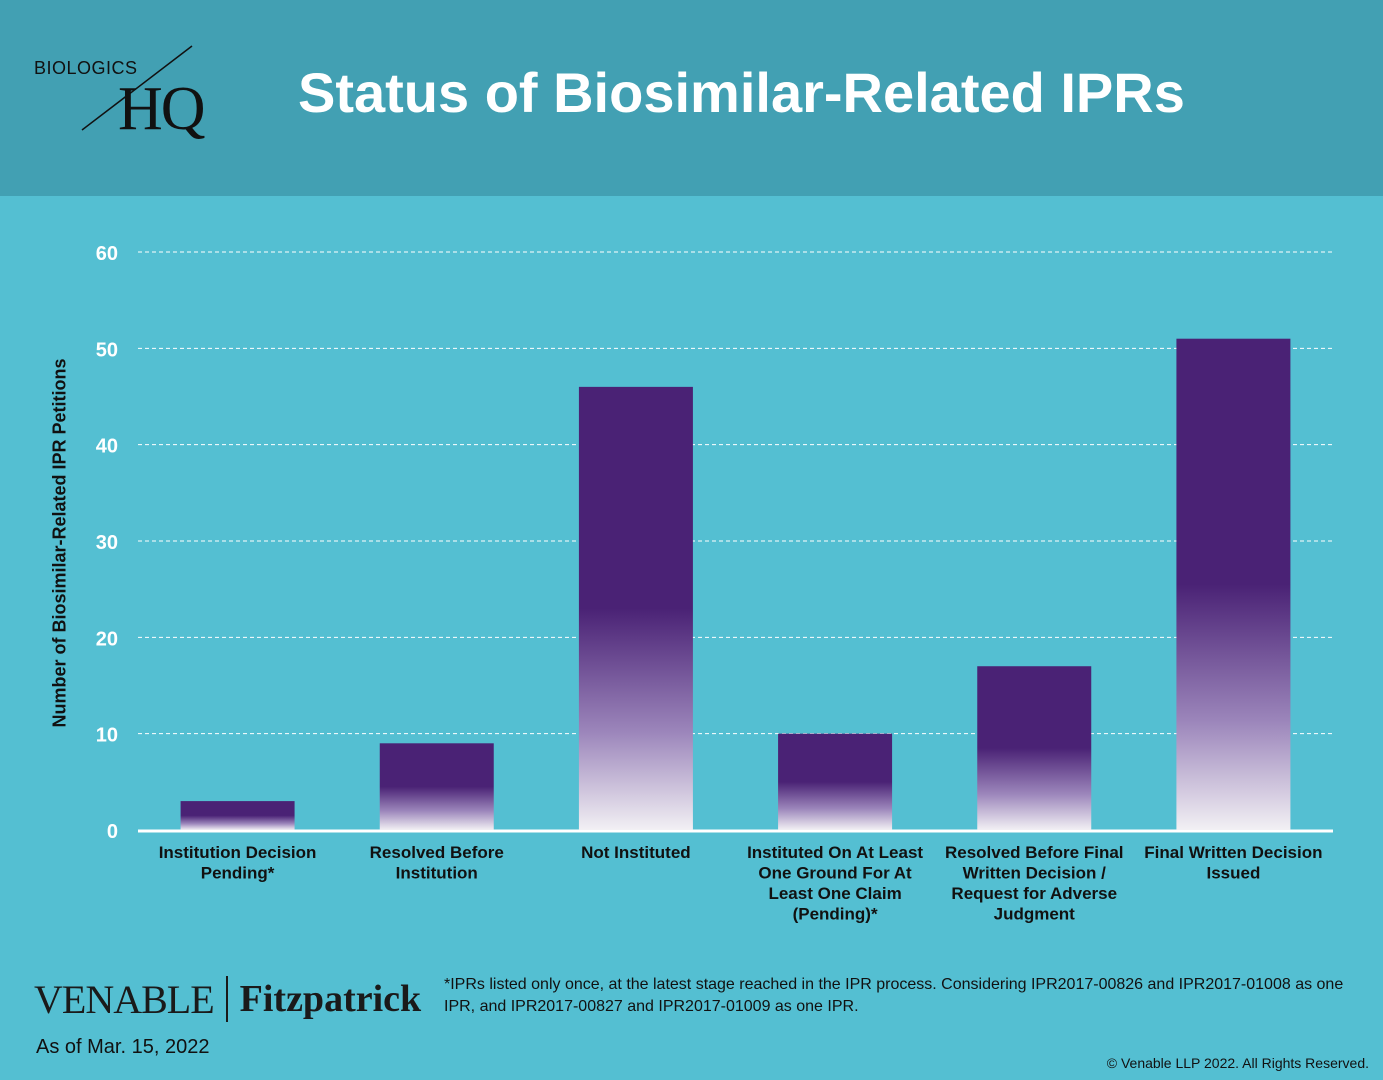  I want to click on x-tick-label: Institution Decision, so click(238, 852).